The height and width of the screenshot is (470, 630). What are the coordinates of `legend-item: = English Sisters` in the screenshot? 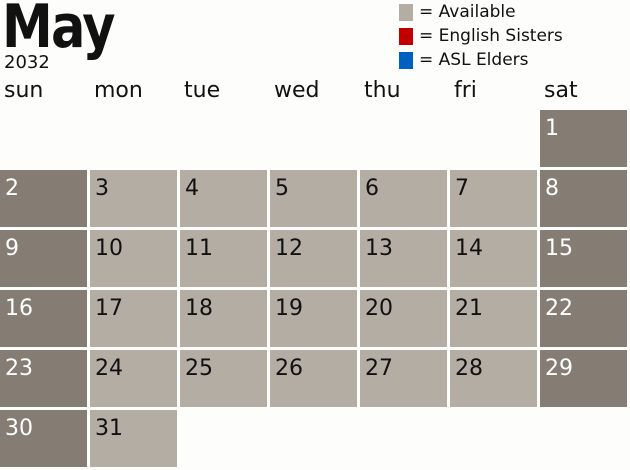 It's located at (481, 36).